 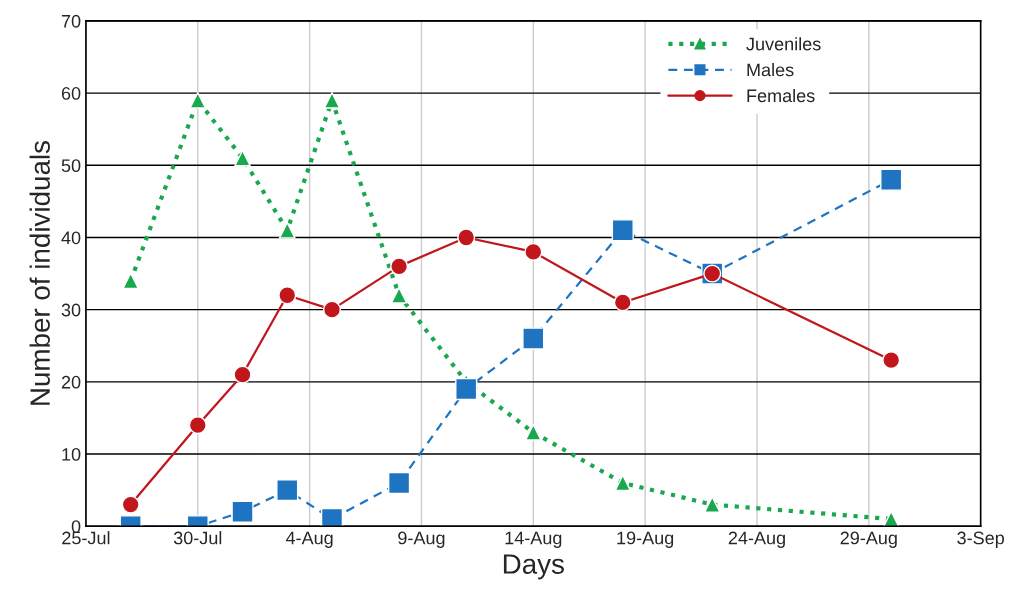 I want to click on y-tick-label: 20, so click(x=71, y=382).